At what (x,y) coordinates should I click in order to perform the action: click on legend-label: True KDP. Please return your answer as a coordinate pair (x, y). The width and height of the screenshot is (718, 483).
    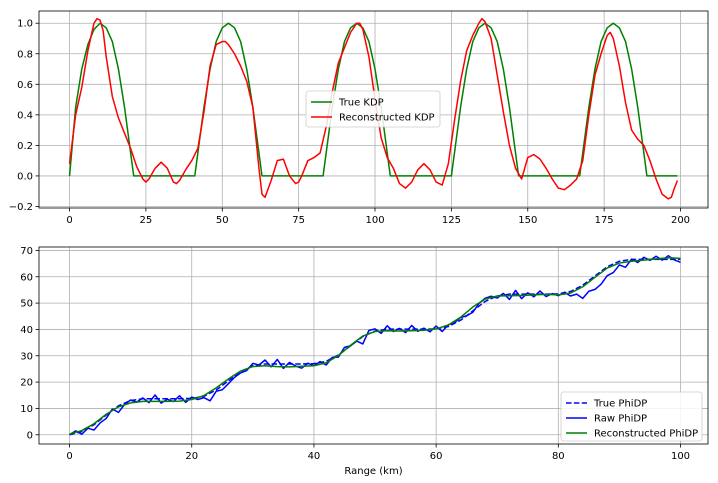
    Looking at the image, I should click on (361, 103).